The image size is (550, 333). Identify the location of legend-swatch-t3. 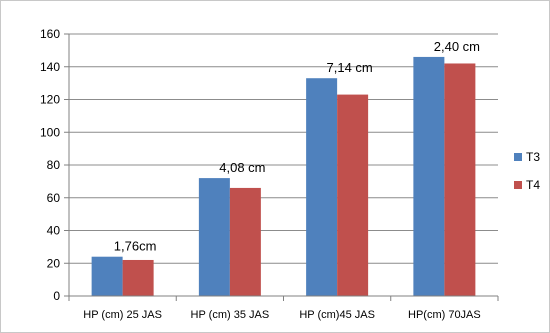
(518, 157).